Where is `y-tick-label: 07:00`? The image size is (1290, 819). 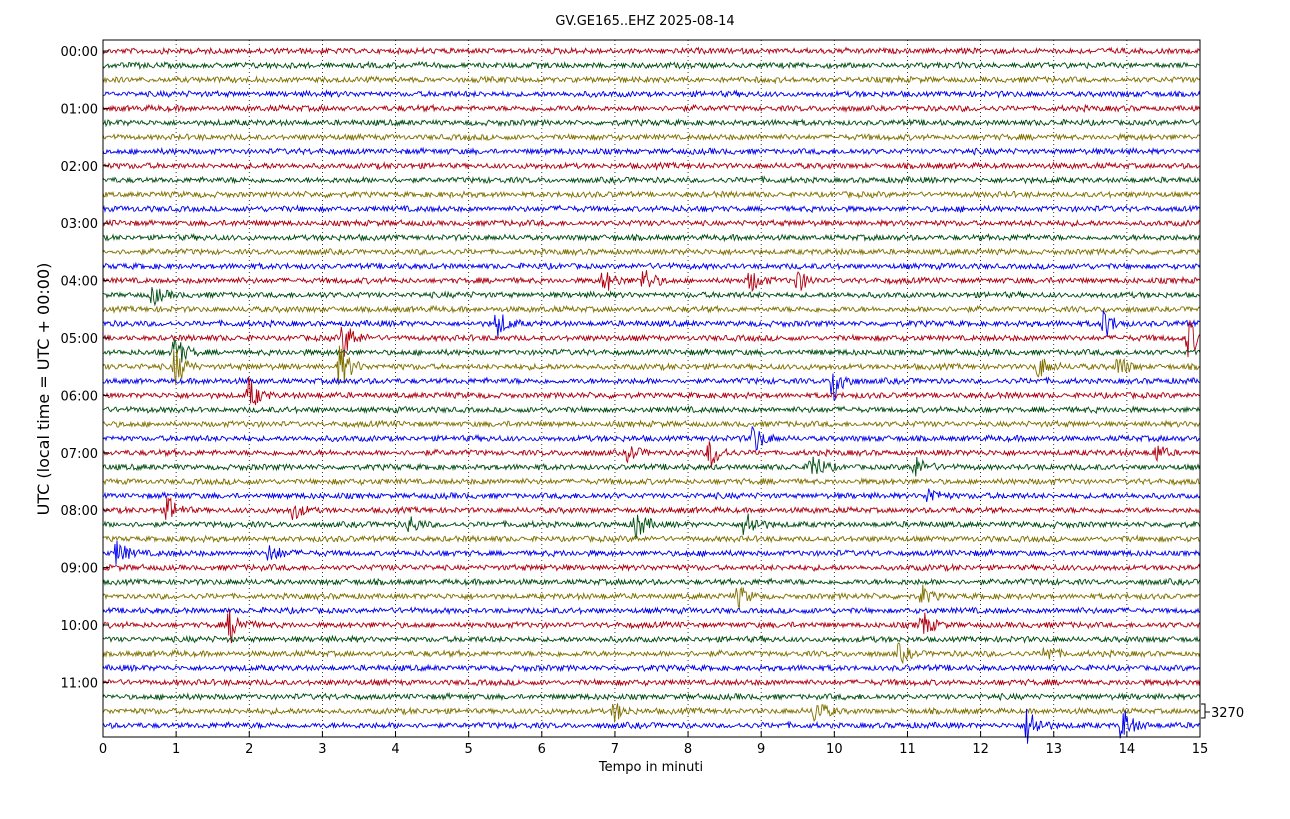
y-tick-label: 07:00 is located at coordinates (79, 454).